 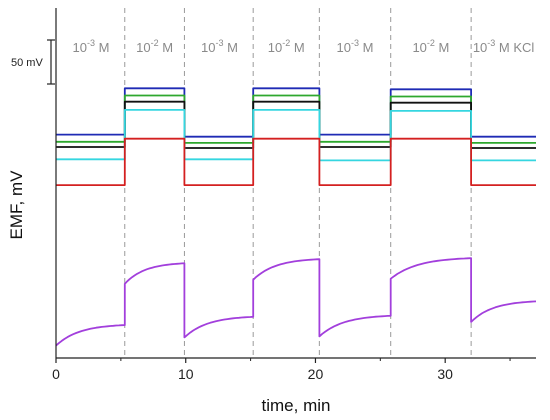 I want to click on scale-bar: 50 mV, so click(x=33, y=62).